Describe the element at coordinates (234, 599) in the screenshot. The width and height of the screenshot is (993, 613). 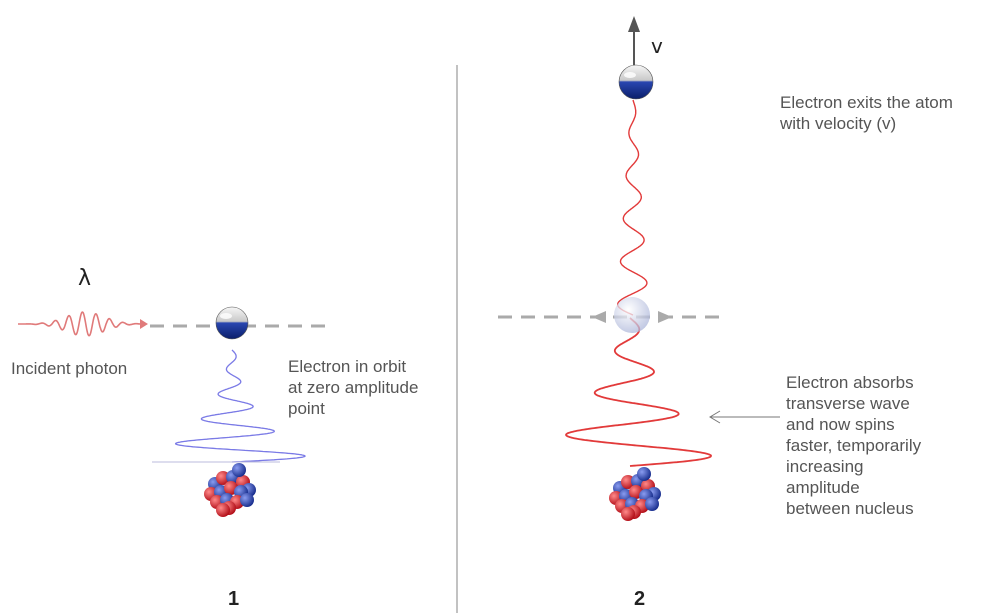
I see `panel-number-1: 1` at that location.